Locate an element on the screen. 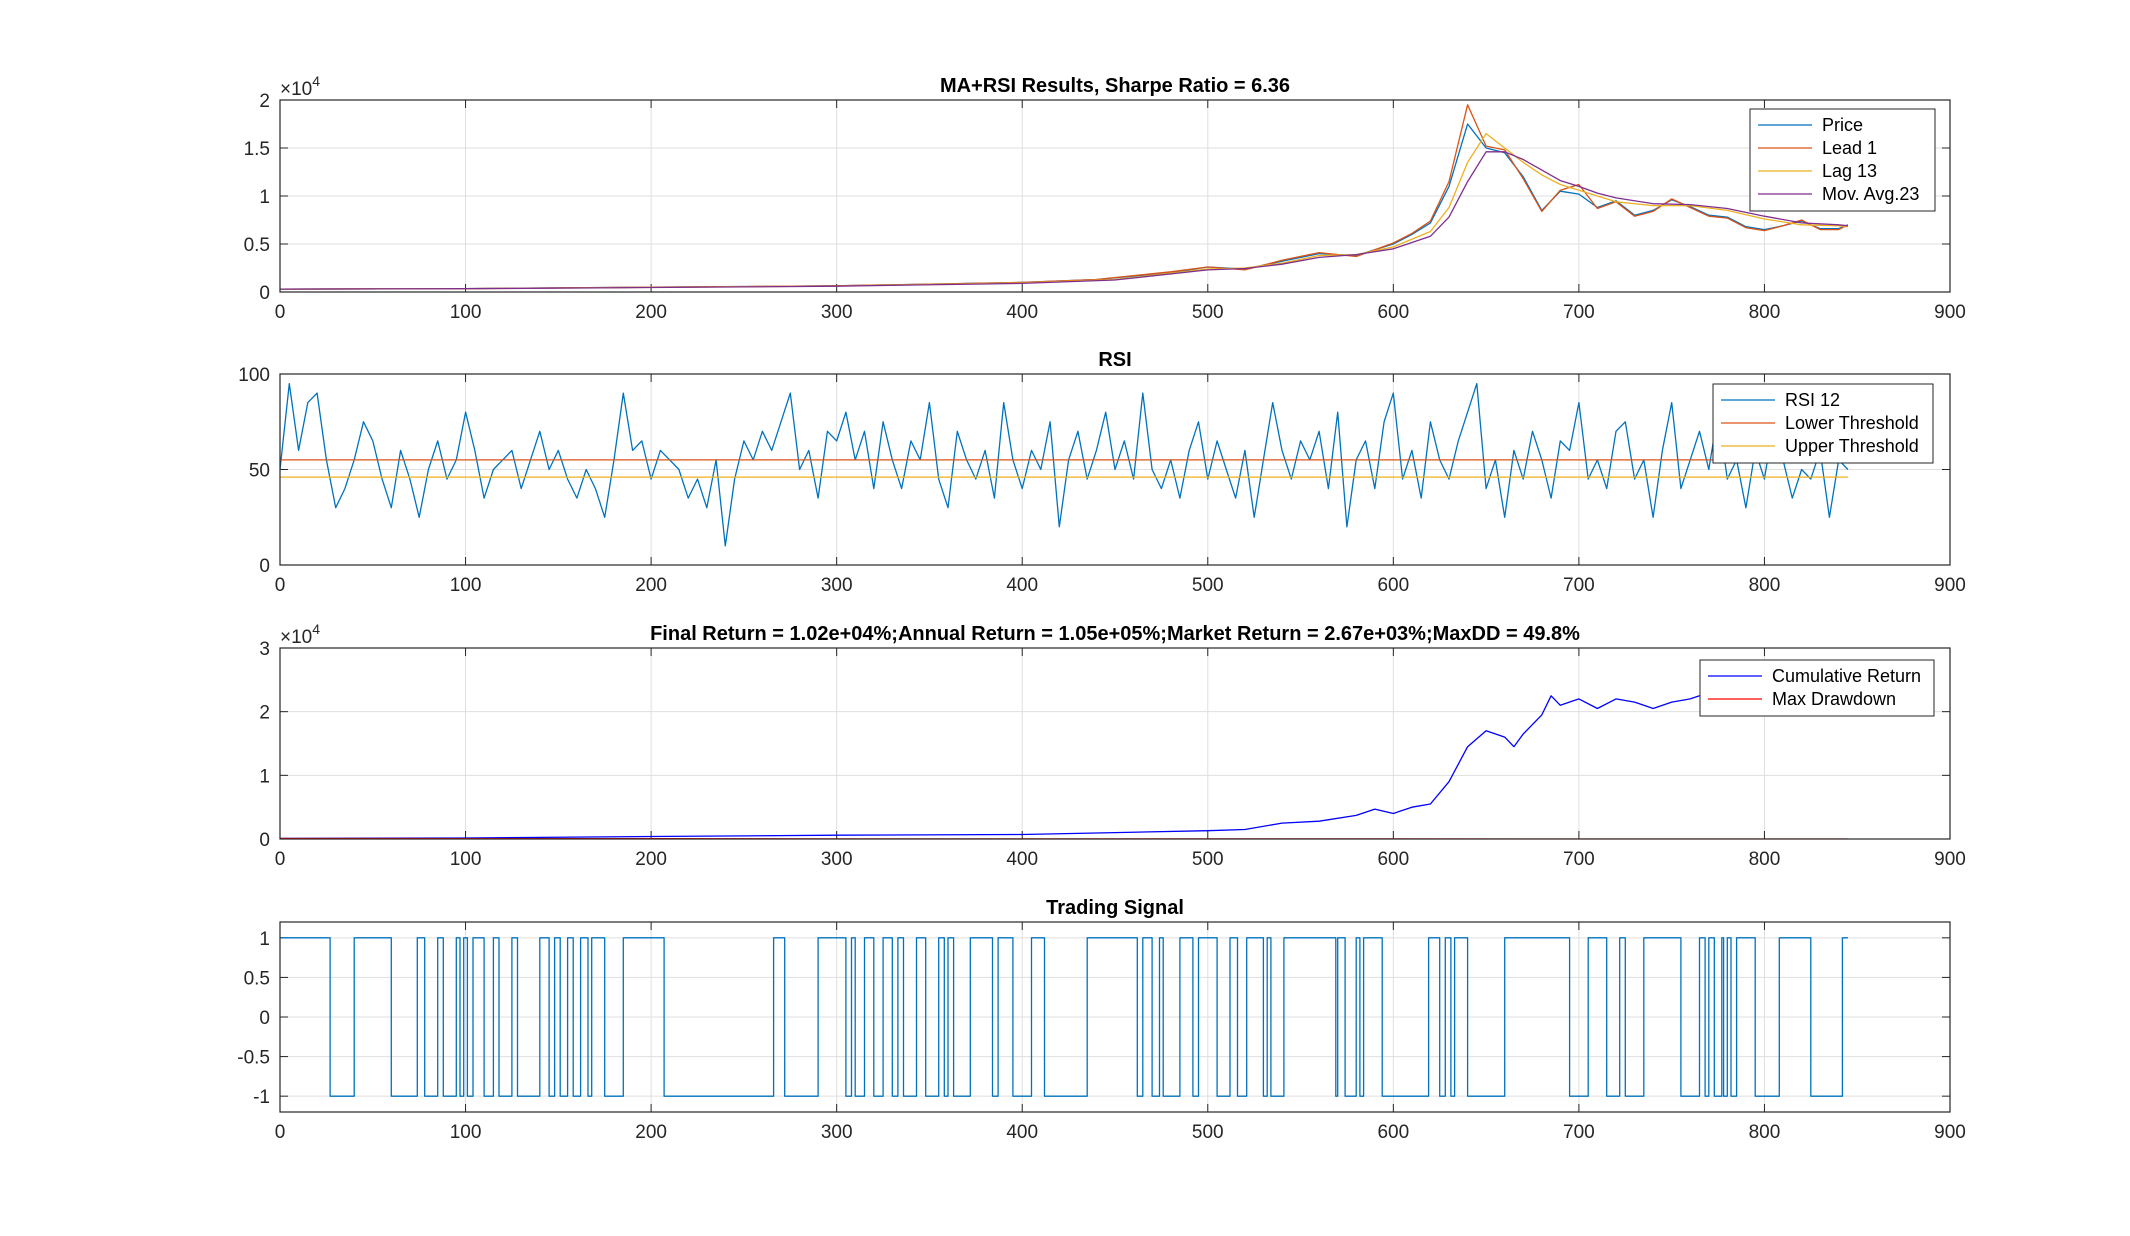 The image size is (2130, 1236). y-tick-label: -0.5 is located at coordinates (253, 1058).